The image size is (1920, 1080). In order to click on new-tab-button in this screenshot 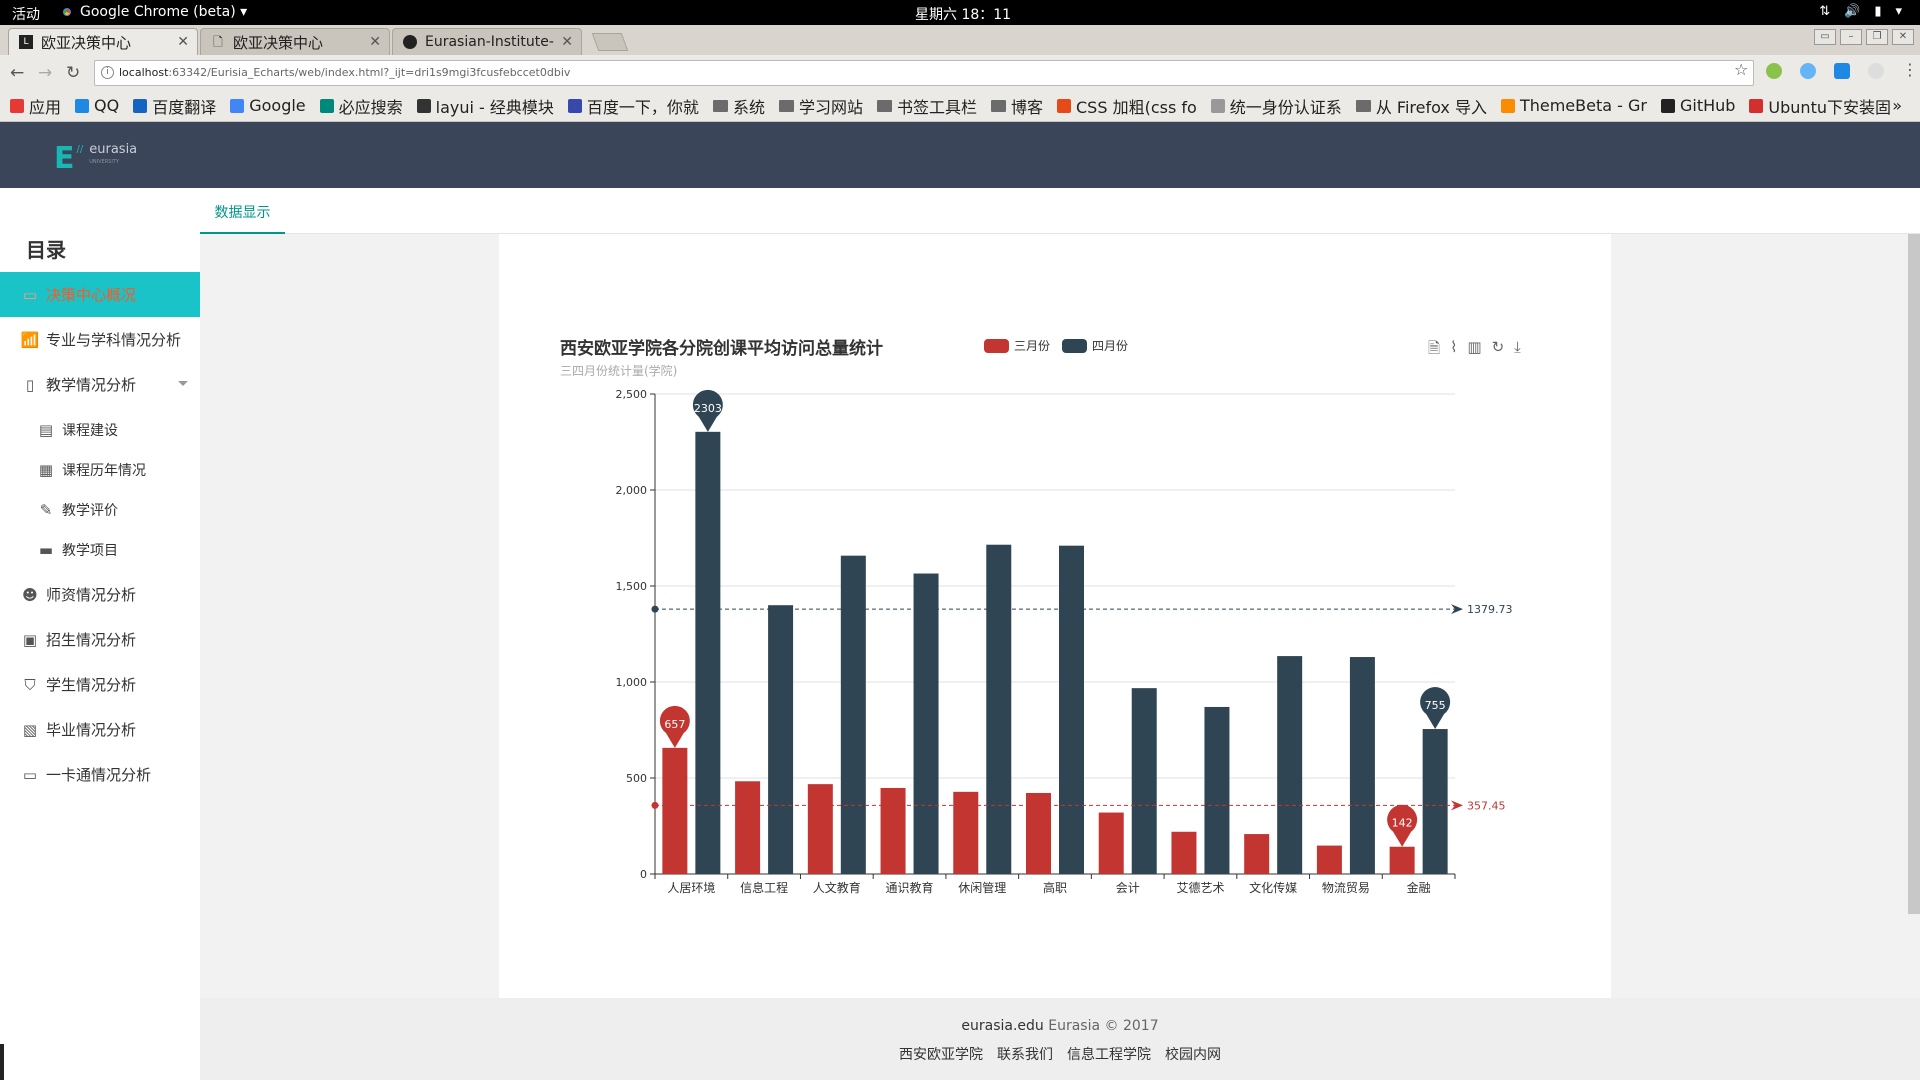, I will do `click(610, 42)`.